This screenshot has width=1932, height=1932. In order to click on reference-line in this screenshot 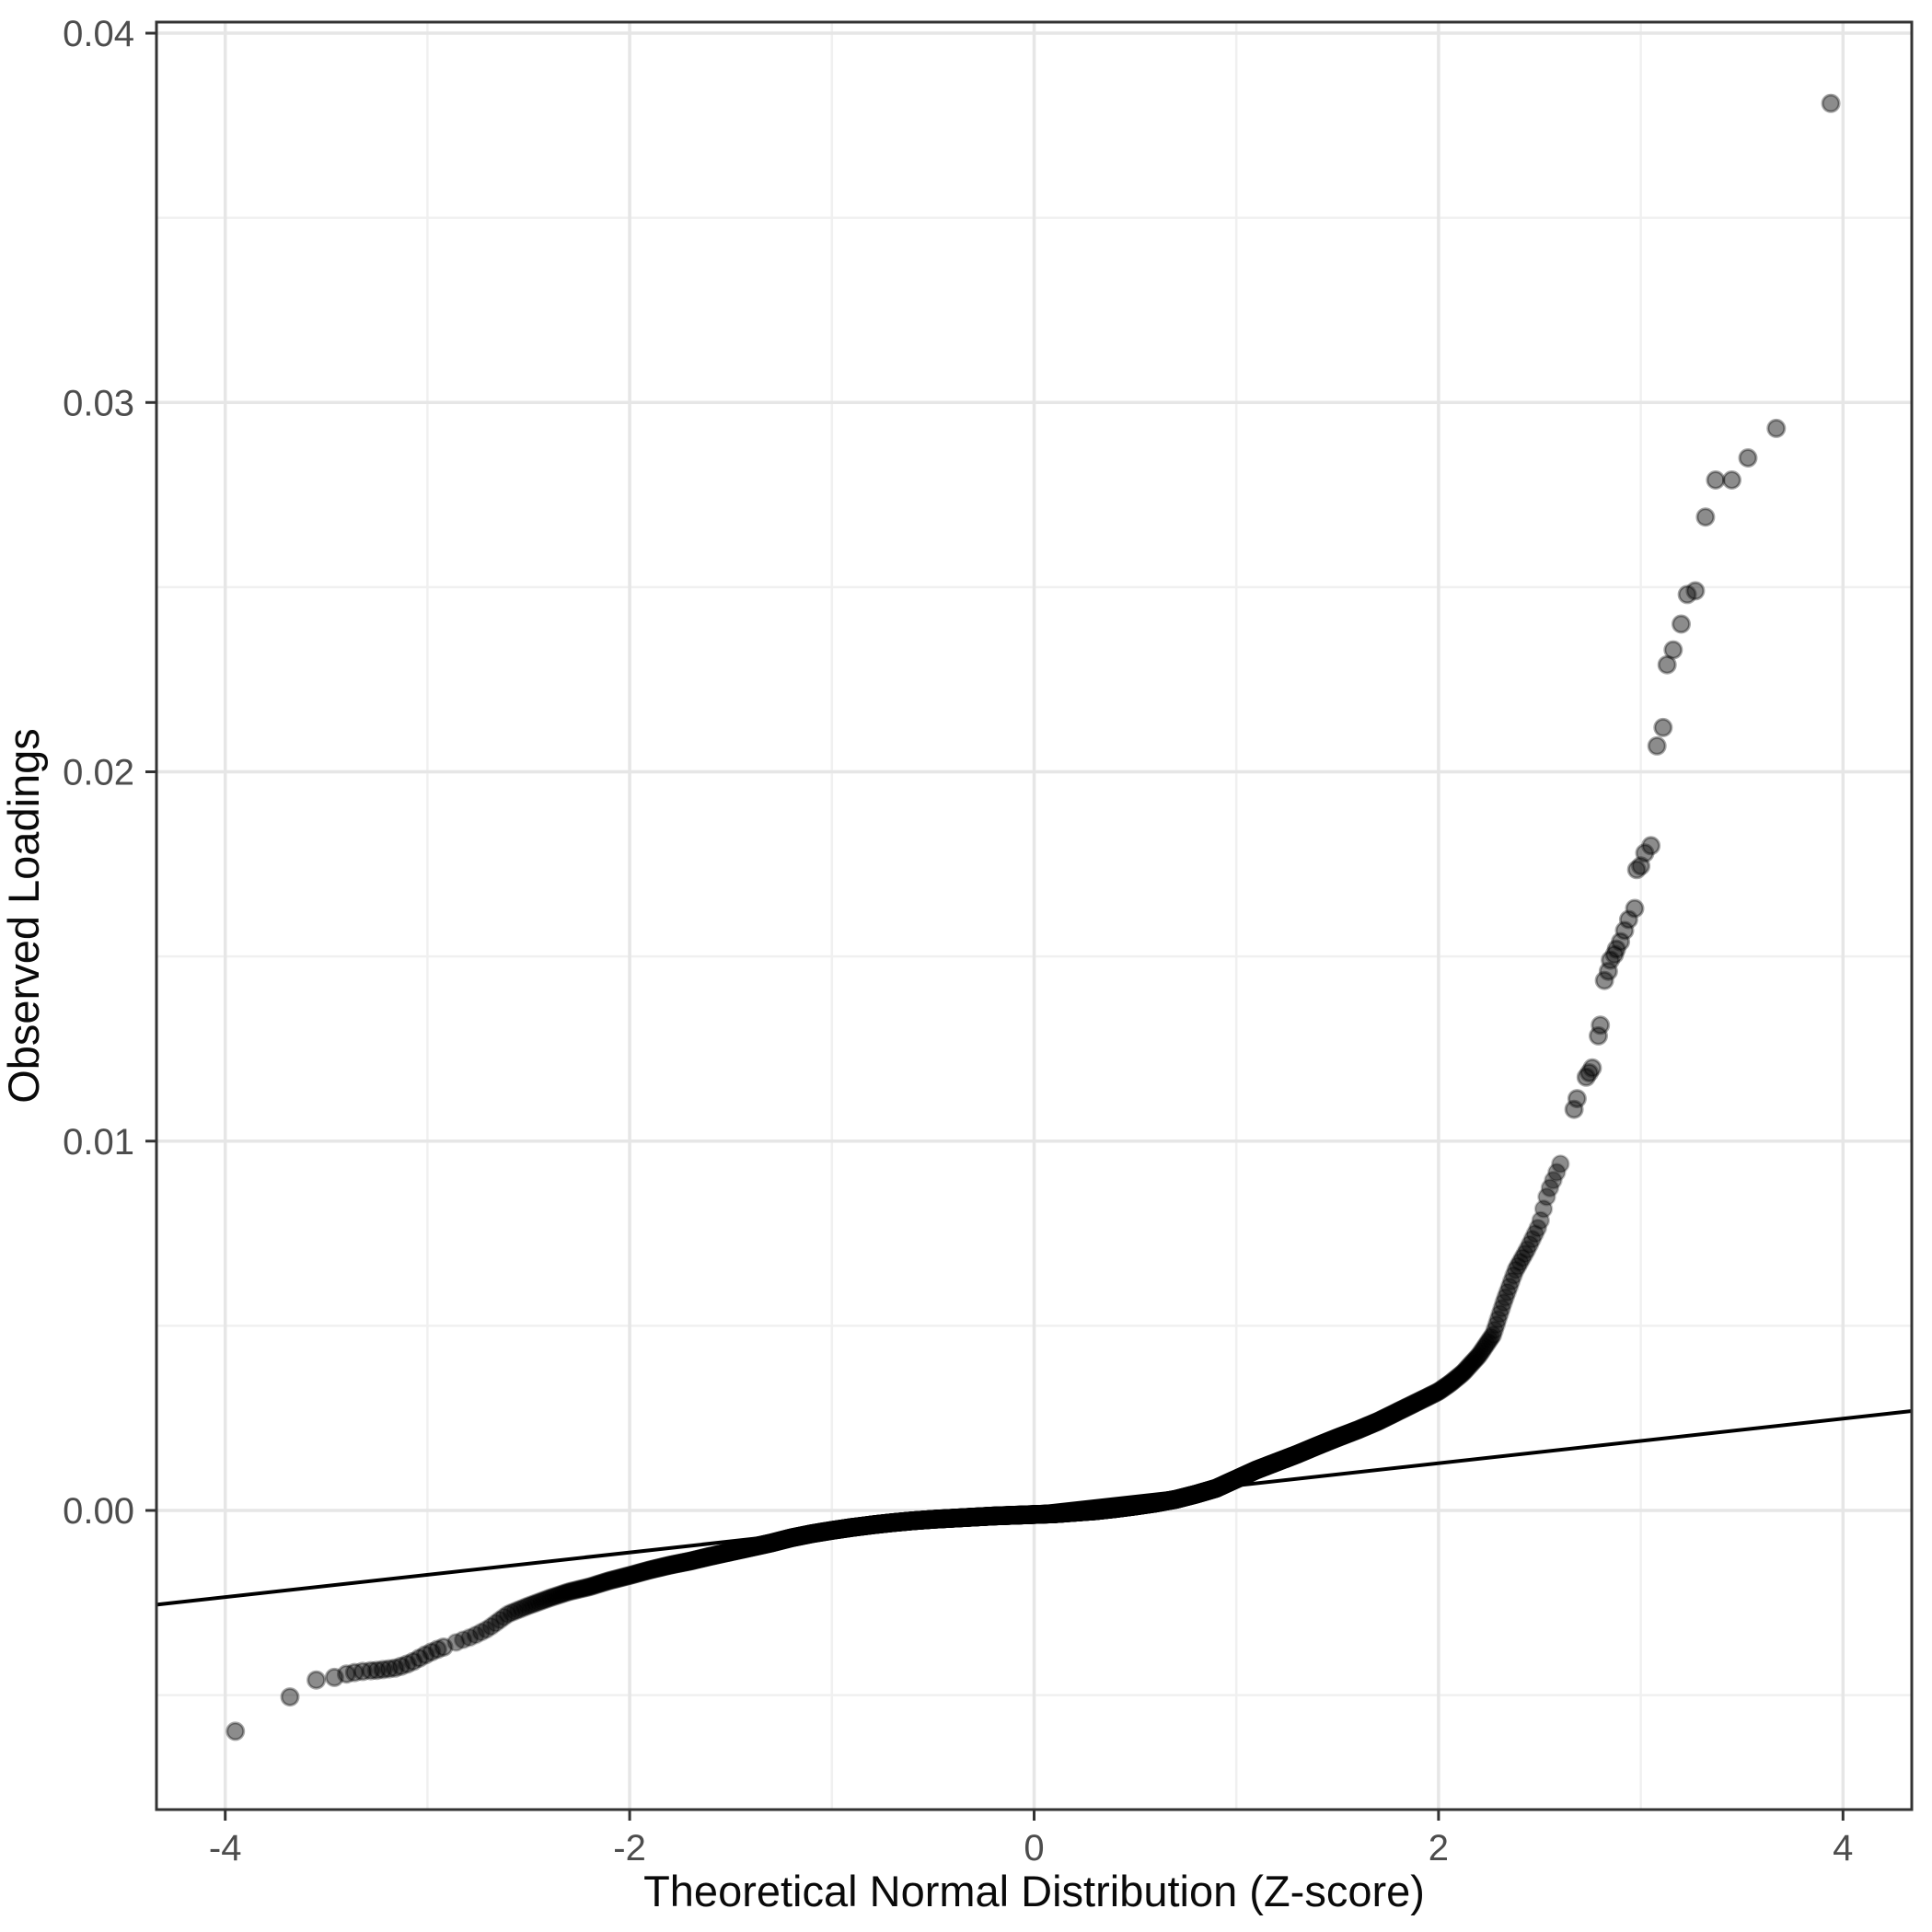, I will do `click(1035, 1508)`.